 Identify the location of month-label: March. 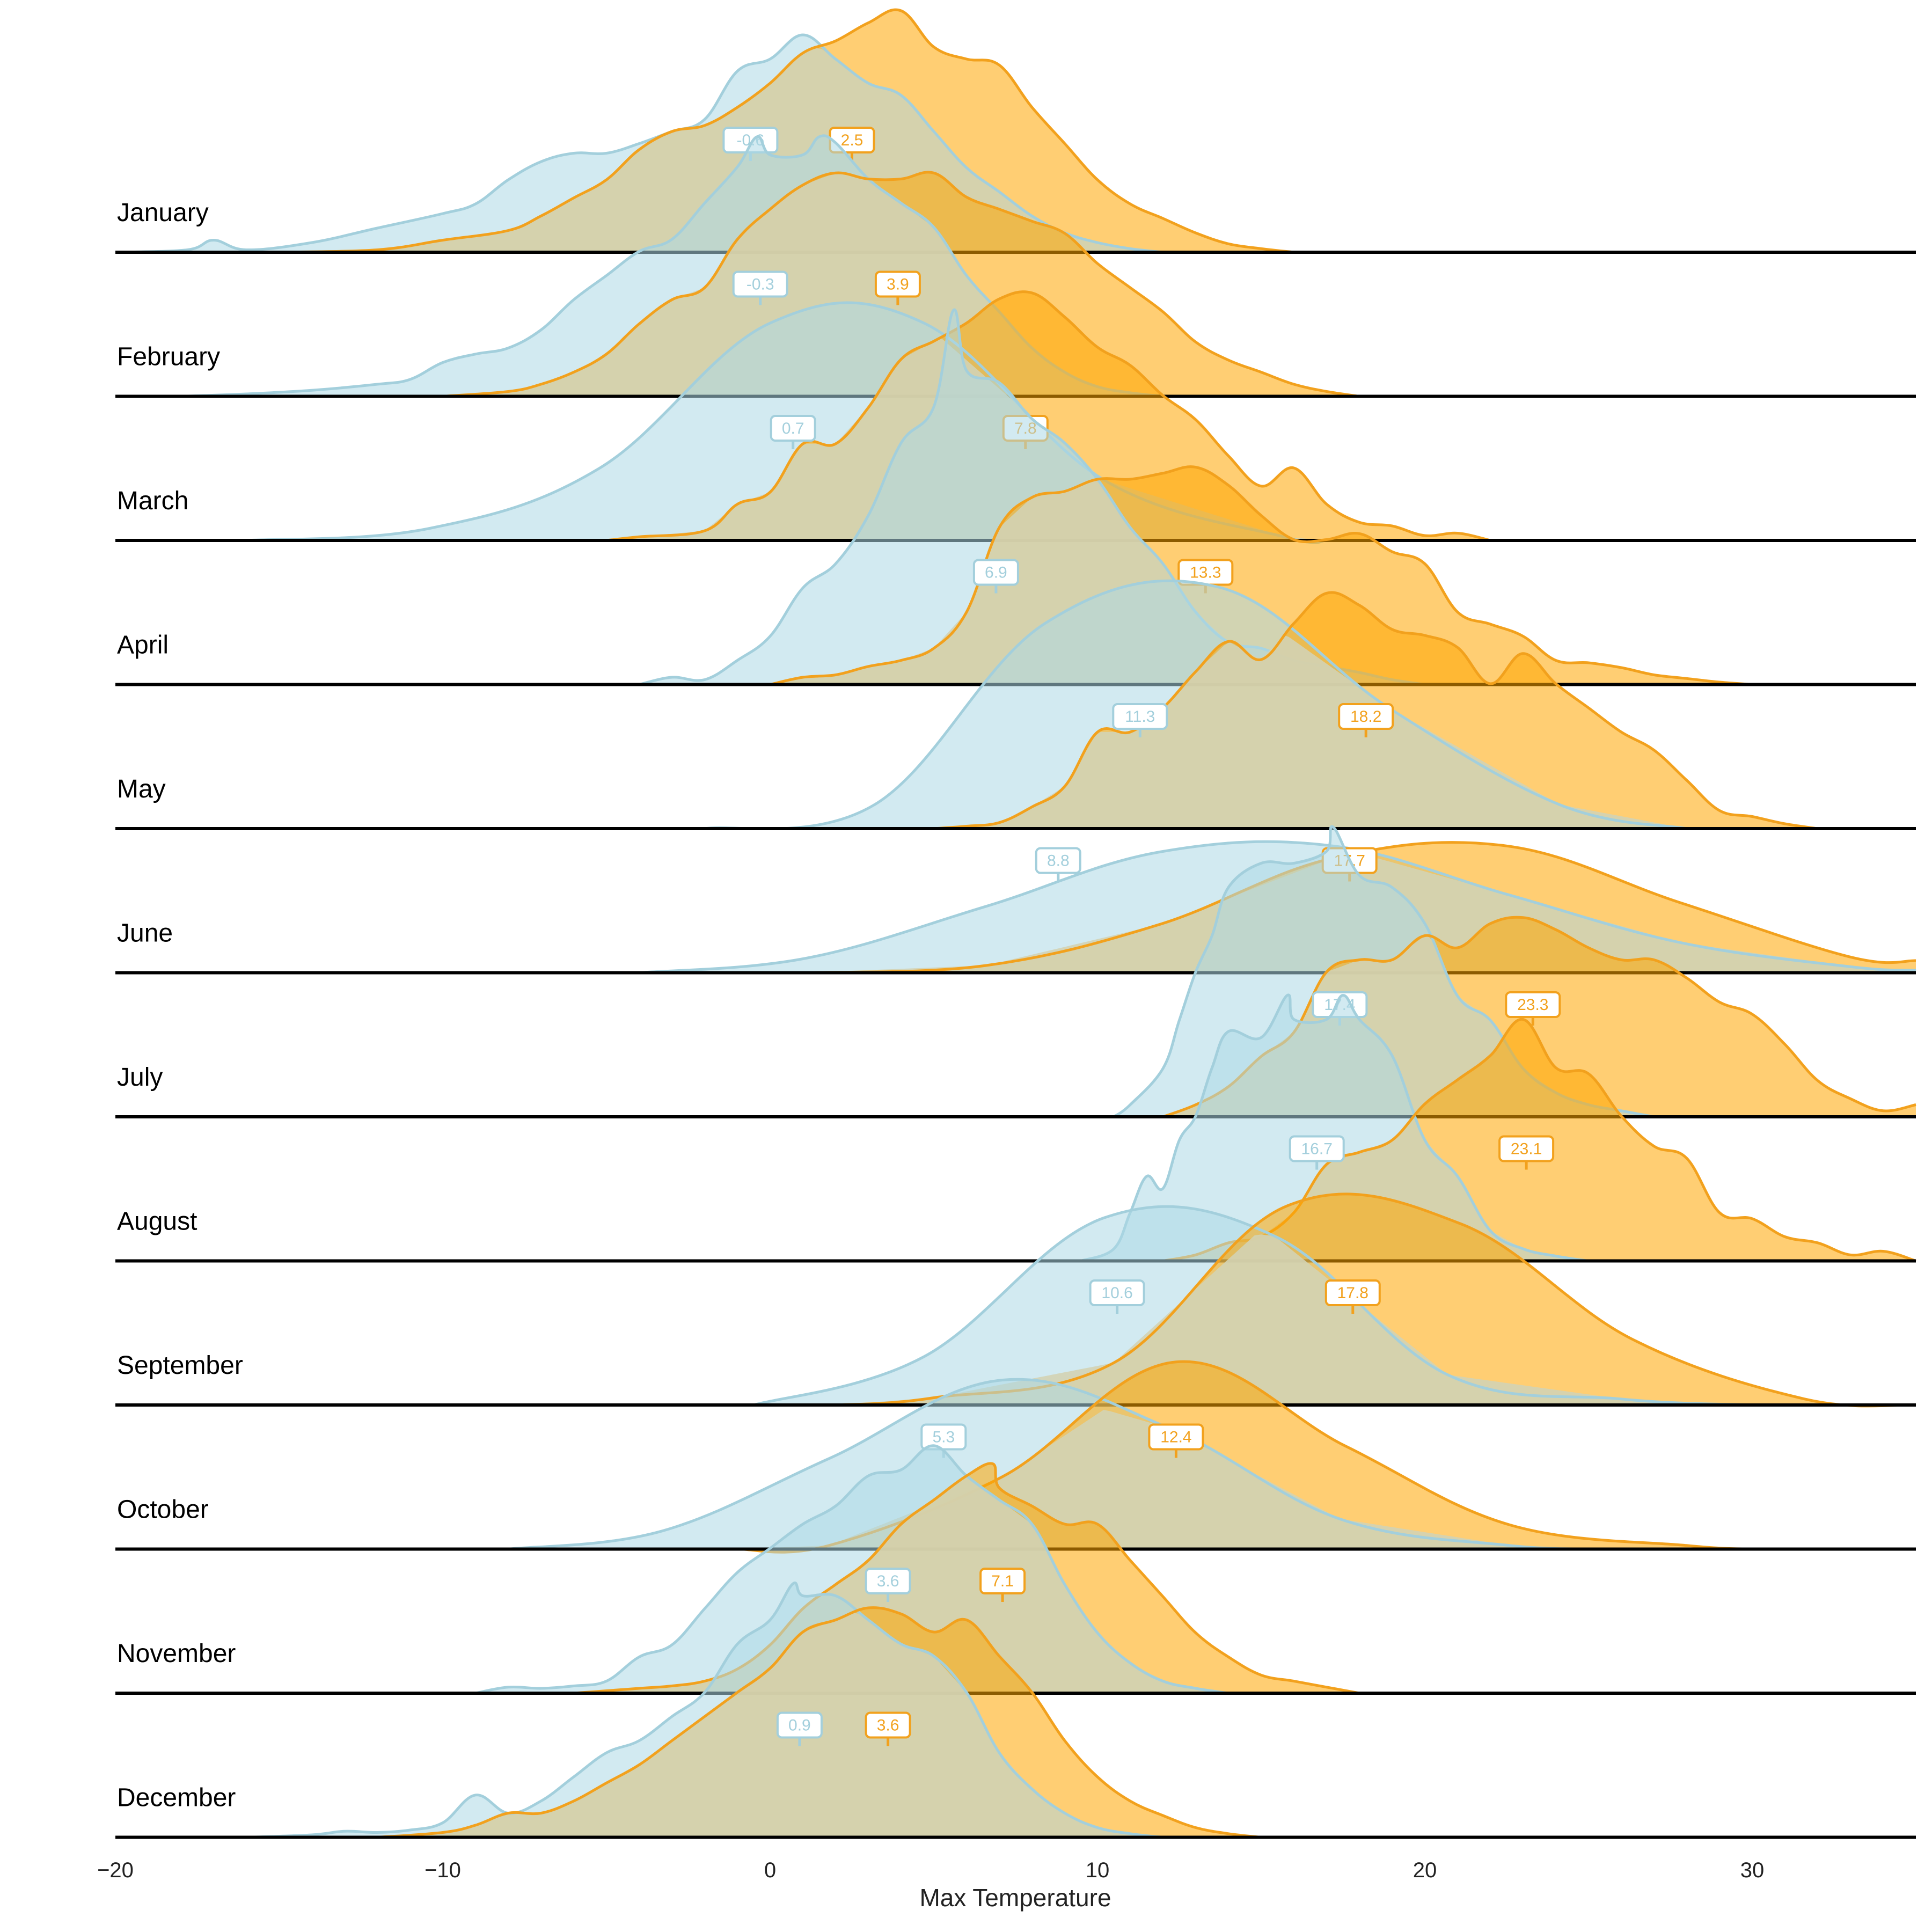
(152, 501).